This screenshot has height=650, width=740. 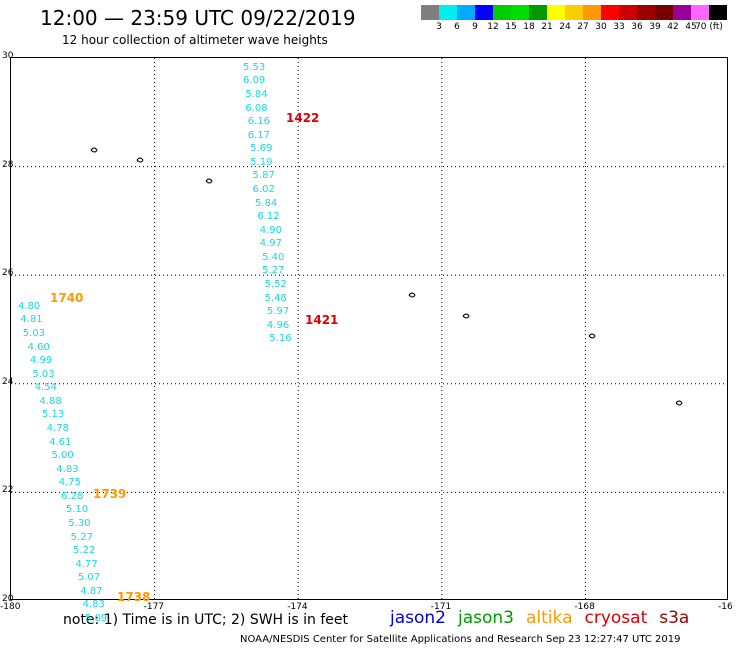 I want to click on legend-entry-s3a: s3a, so click(x=674, y=618).